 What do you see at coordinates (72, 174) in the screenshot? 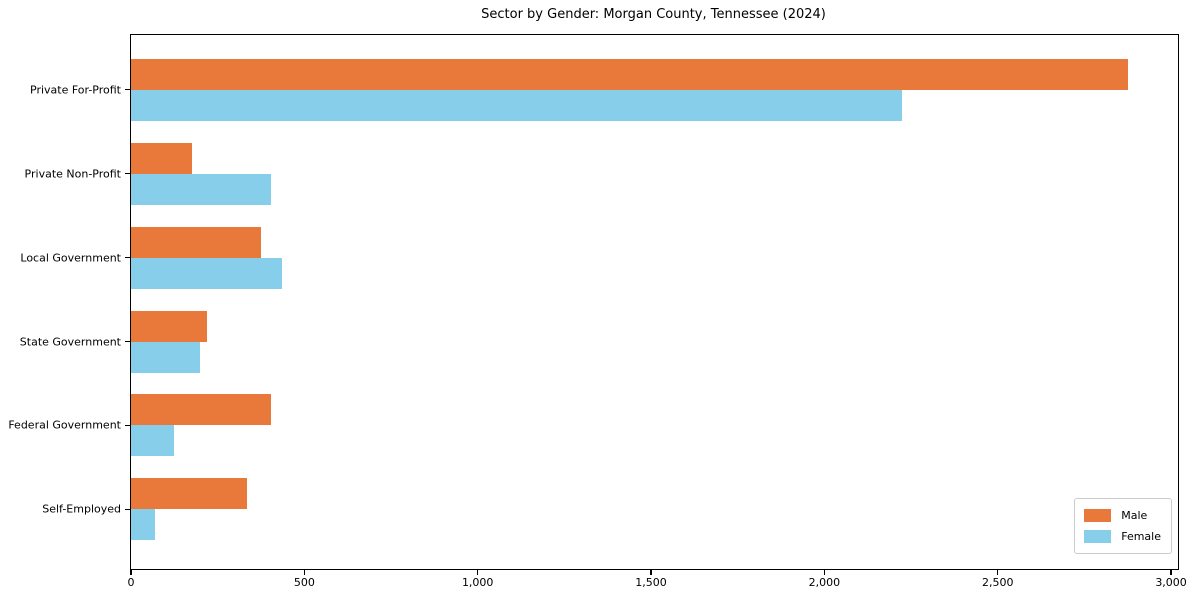
I see `y-label-private-non-profit: Private Non-Profit` at bounding box center [72, 174].